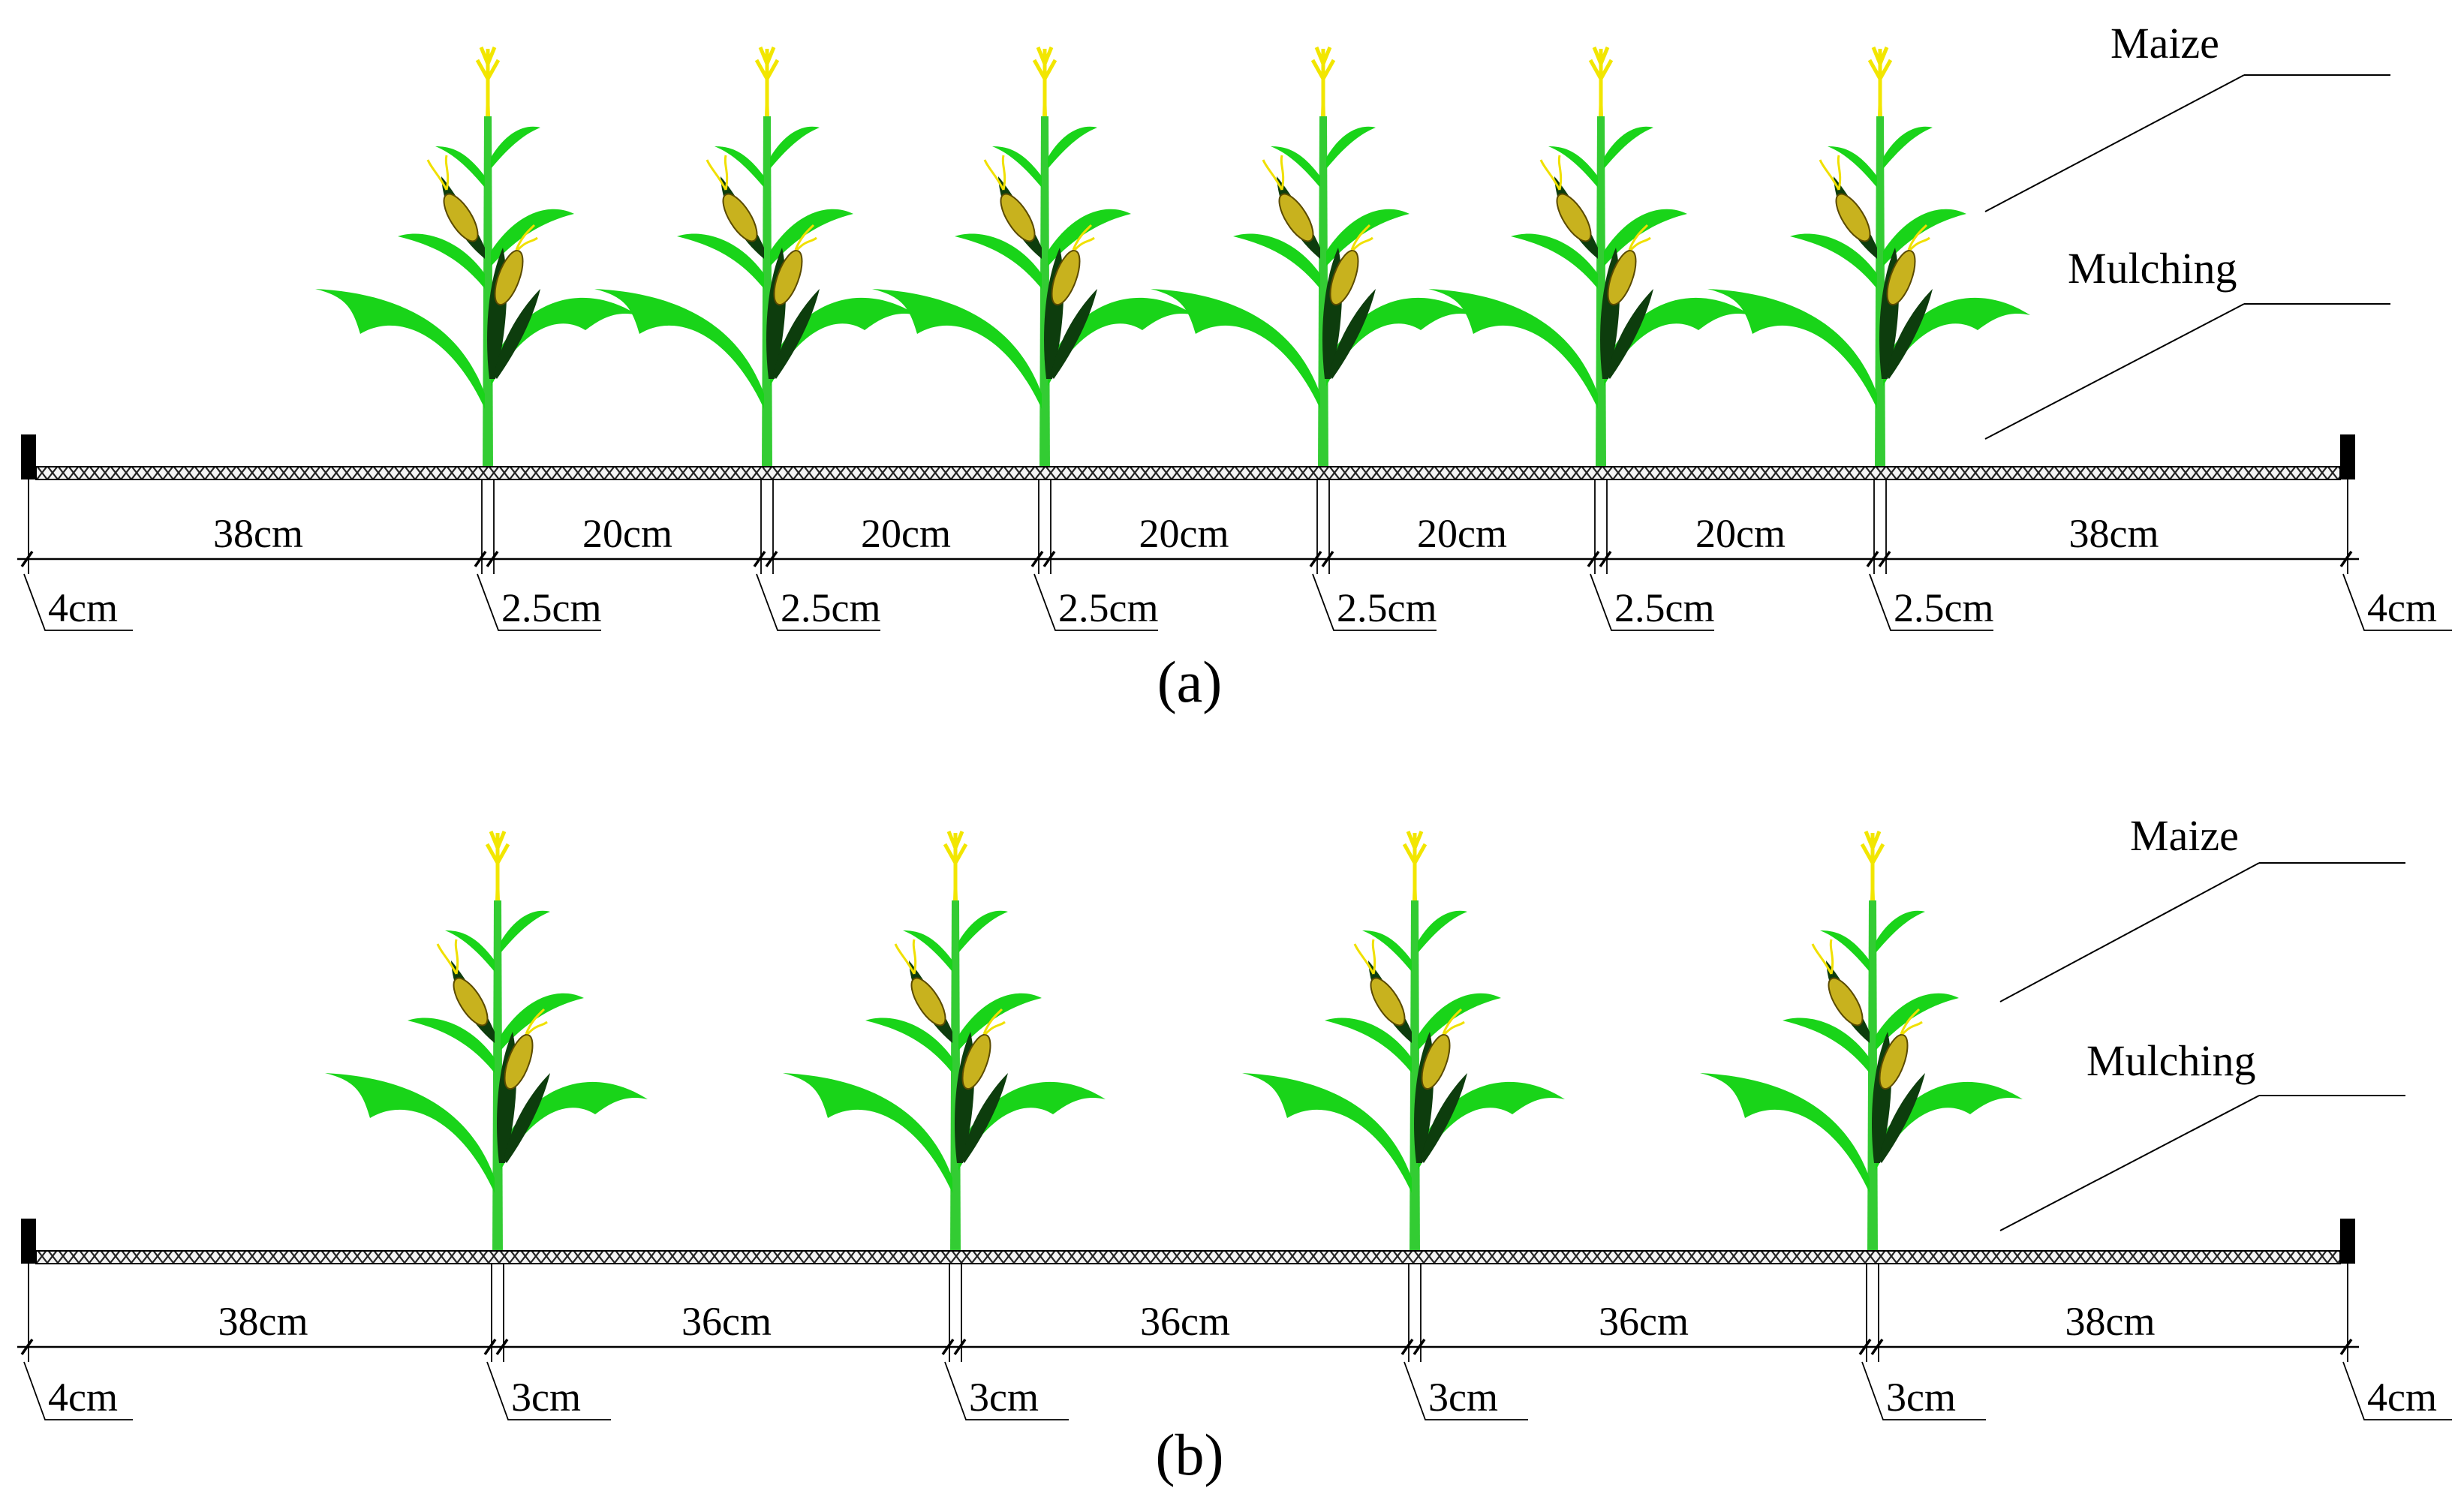  I want to click on panel-a-caption: (a), so click(1190, 681).